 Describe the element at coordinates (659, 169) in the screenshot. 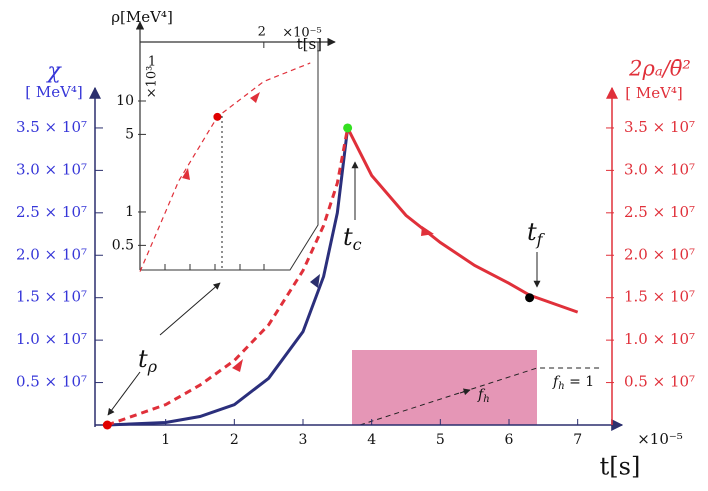

I see `y2-tick-label: 3.0 × 10⁷` at that location.